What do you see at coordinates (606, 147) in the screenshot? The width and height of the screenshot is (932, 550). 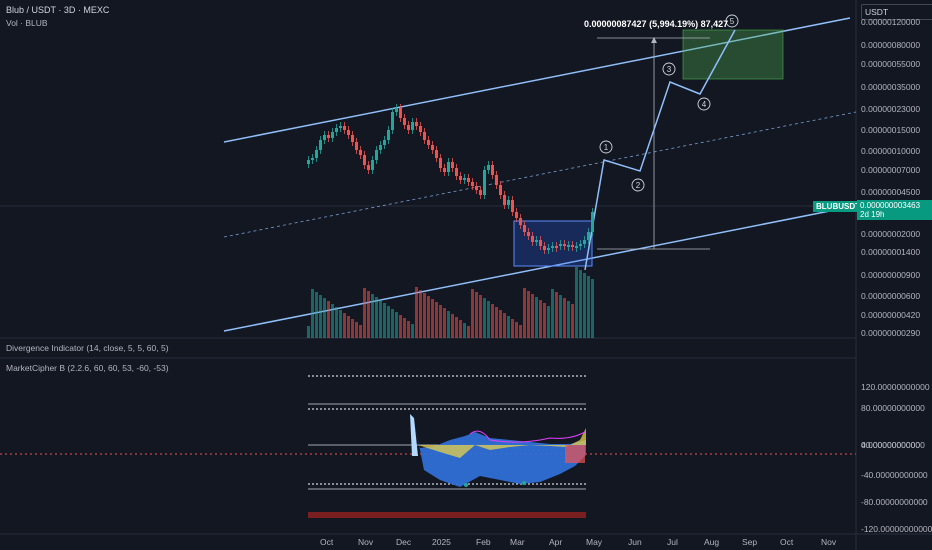 I see `wave-label-1: 1` at bounding box center [606, 147].